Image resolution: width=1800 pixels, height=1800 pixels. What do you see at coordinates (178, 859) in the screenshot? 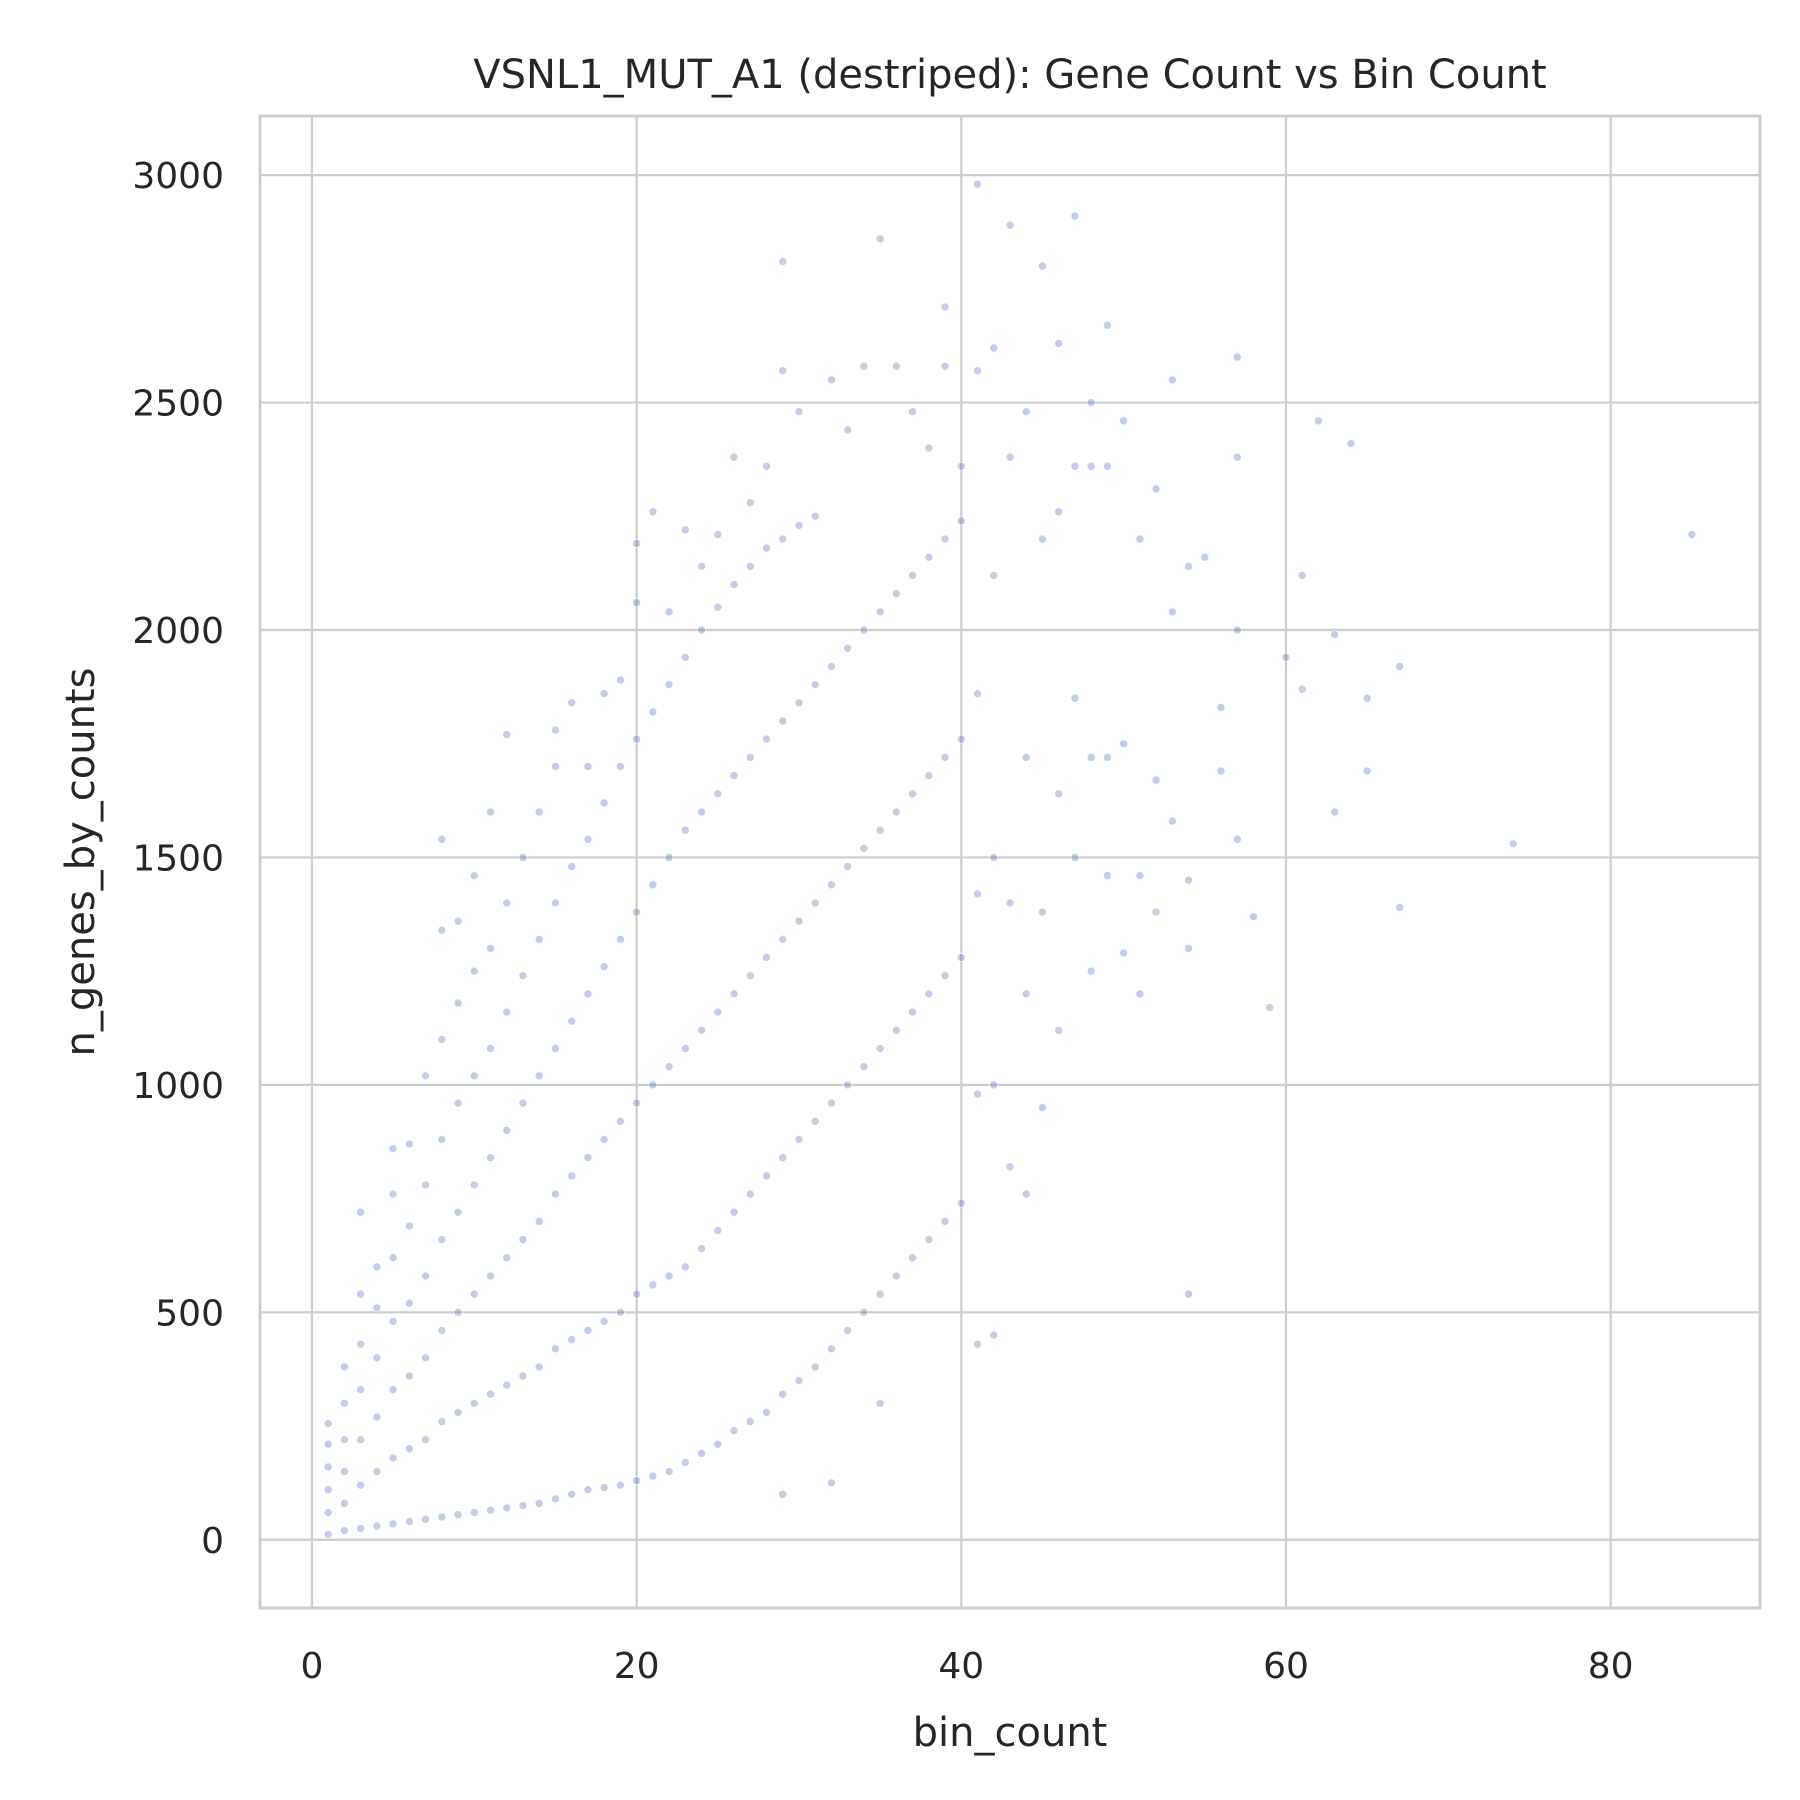
I see `y-tick-labels: 0 500 1000 1500 2000 2500 3000` at bounding box center [178, 859].